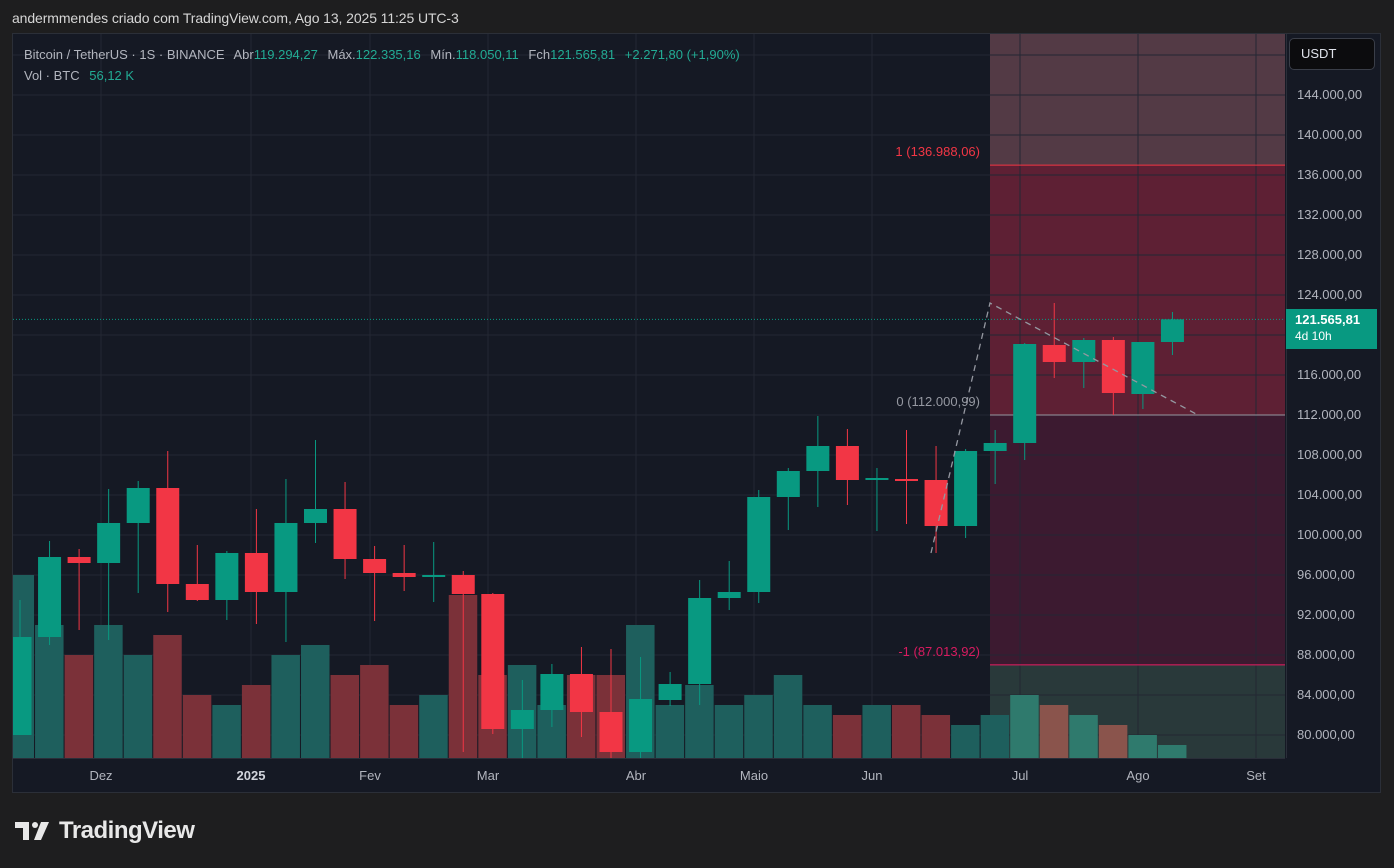 This screenshot has width=1394, height=868. Describe the element at coordinates (636, 775) in the screenshot. I see `time-tick-label: Abr` at that location.